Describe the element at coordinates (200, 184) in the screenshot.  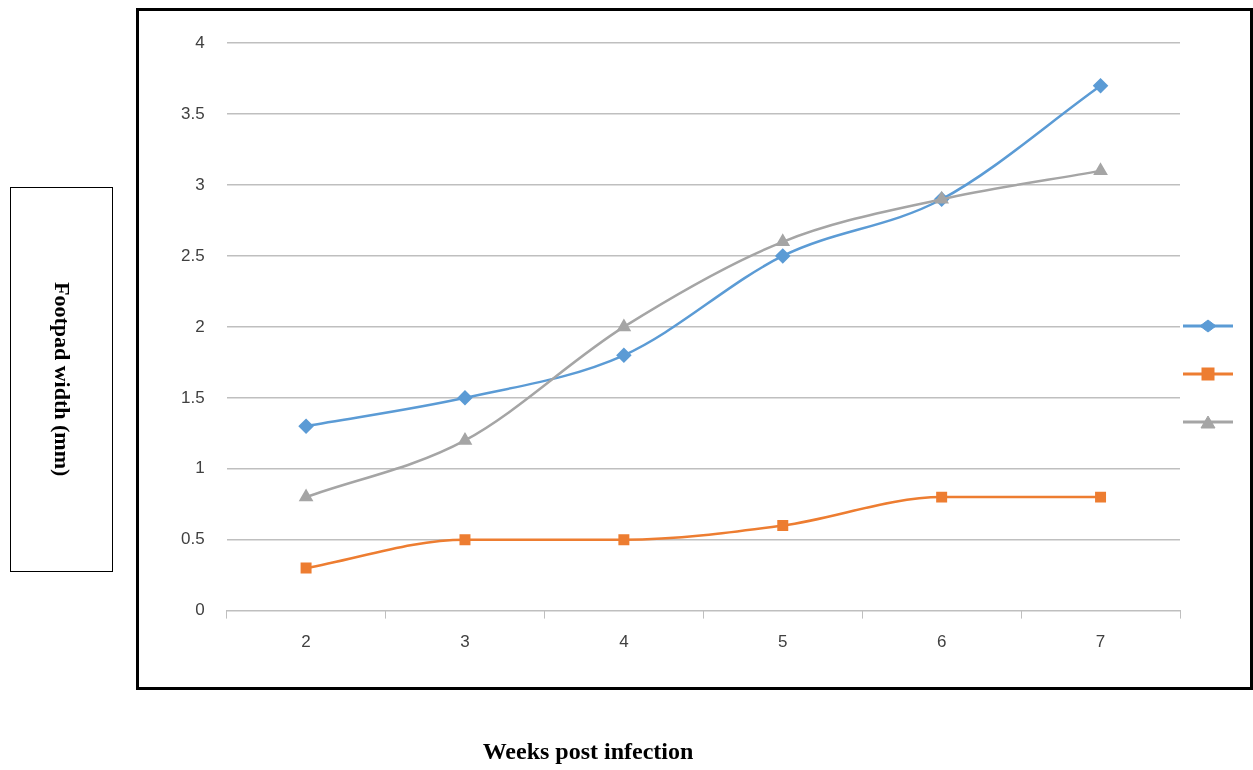
I see `y-tick-label: 3` at that location.